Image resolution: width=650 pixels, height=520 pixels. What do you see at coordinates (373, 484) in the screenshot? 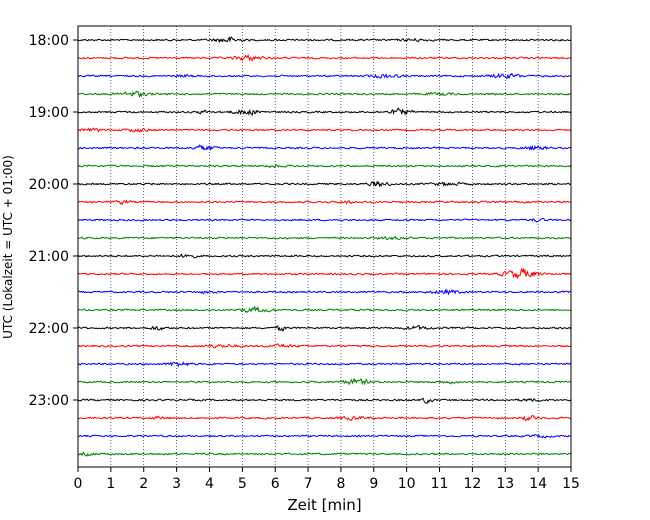
I see `x-tick-label: 9` at bounding box center [373, 484].